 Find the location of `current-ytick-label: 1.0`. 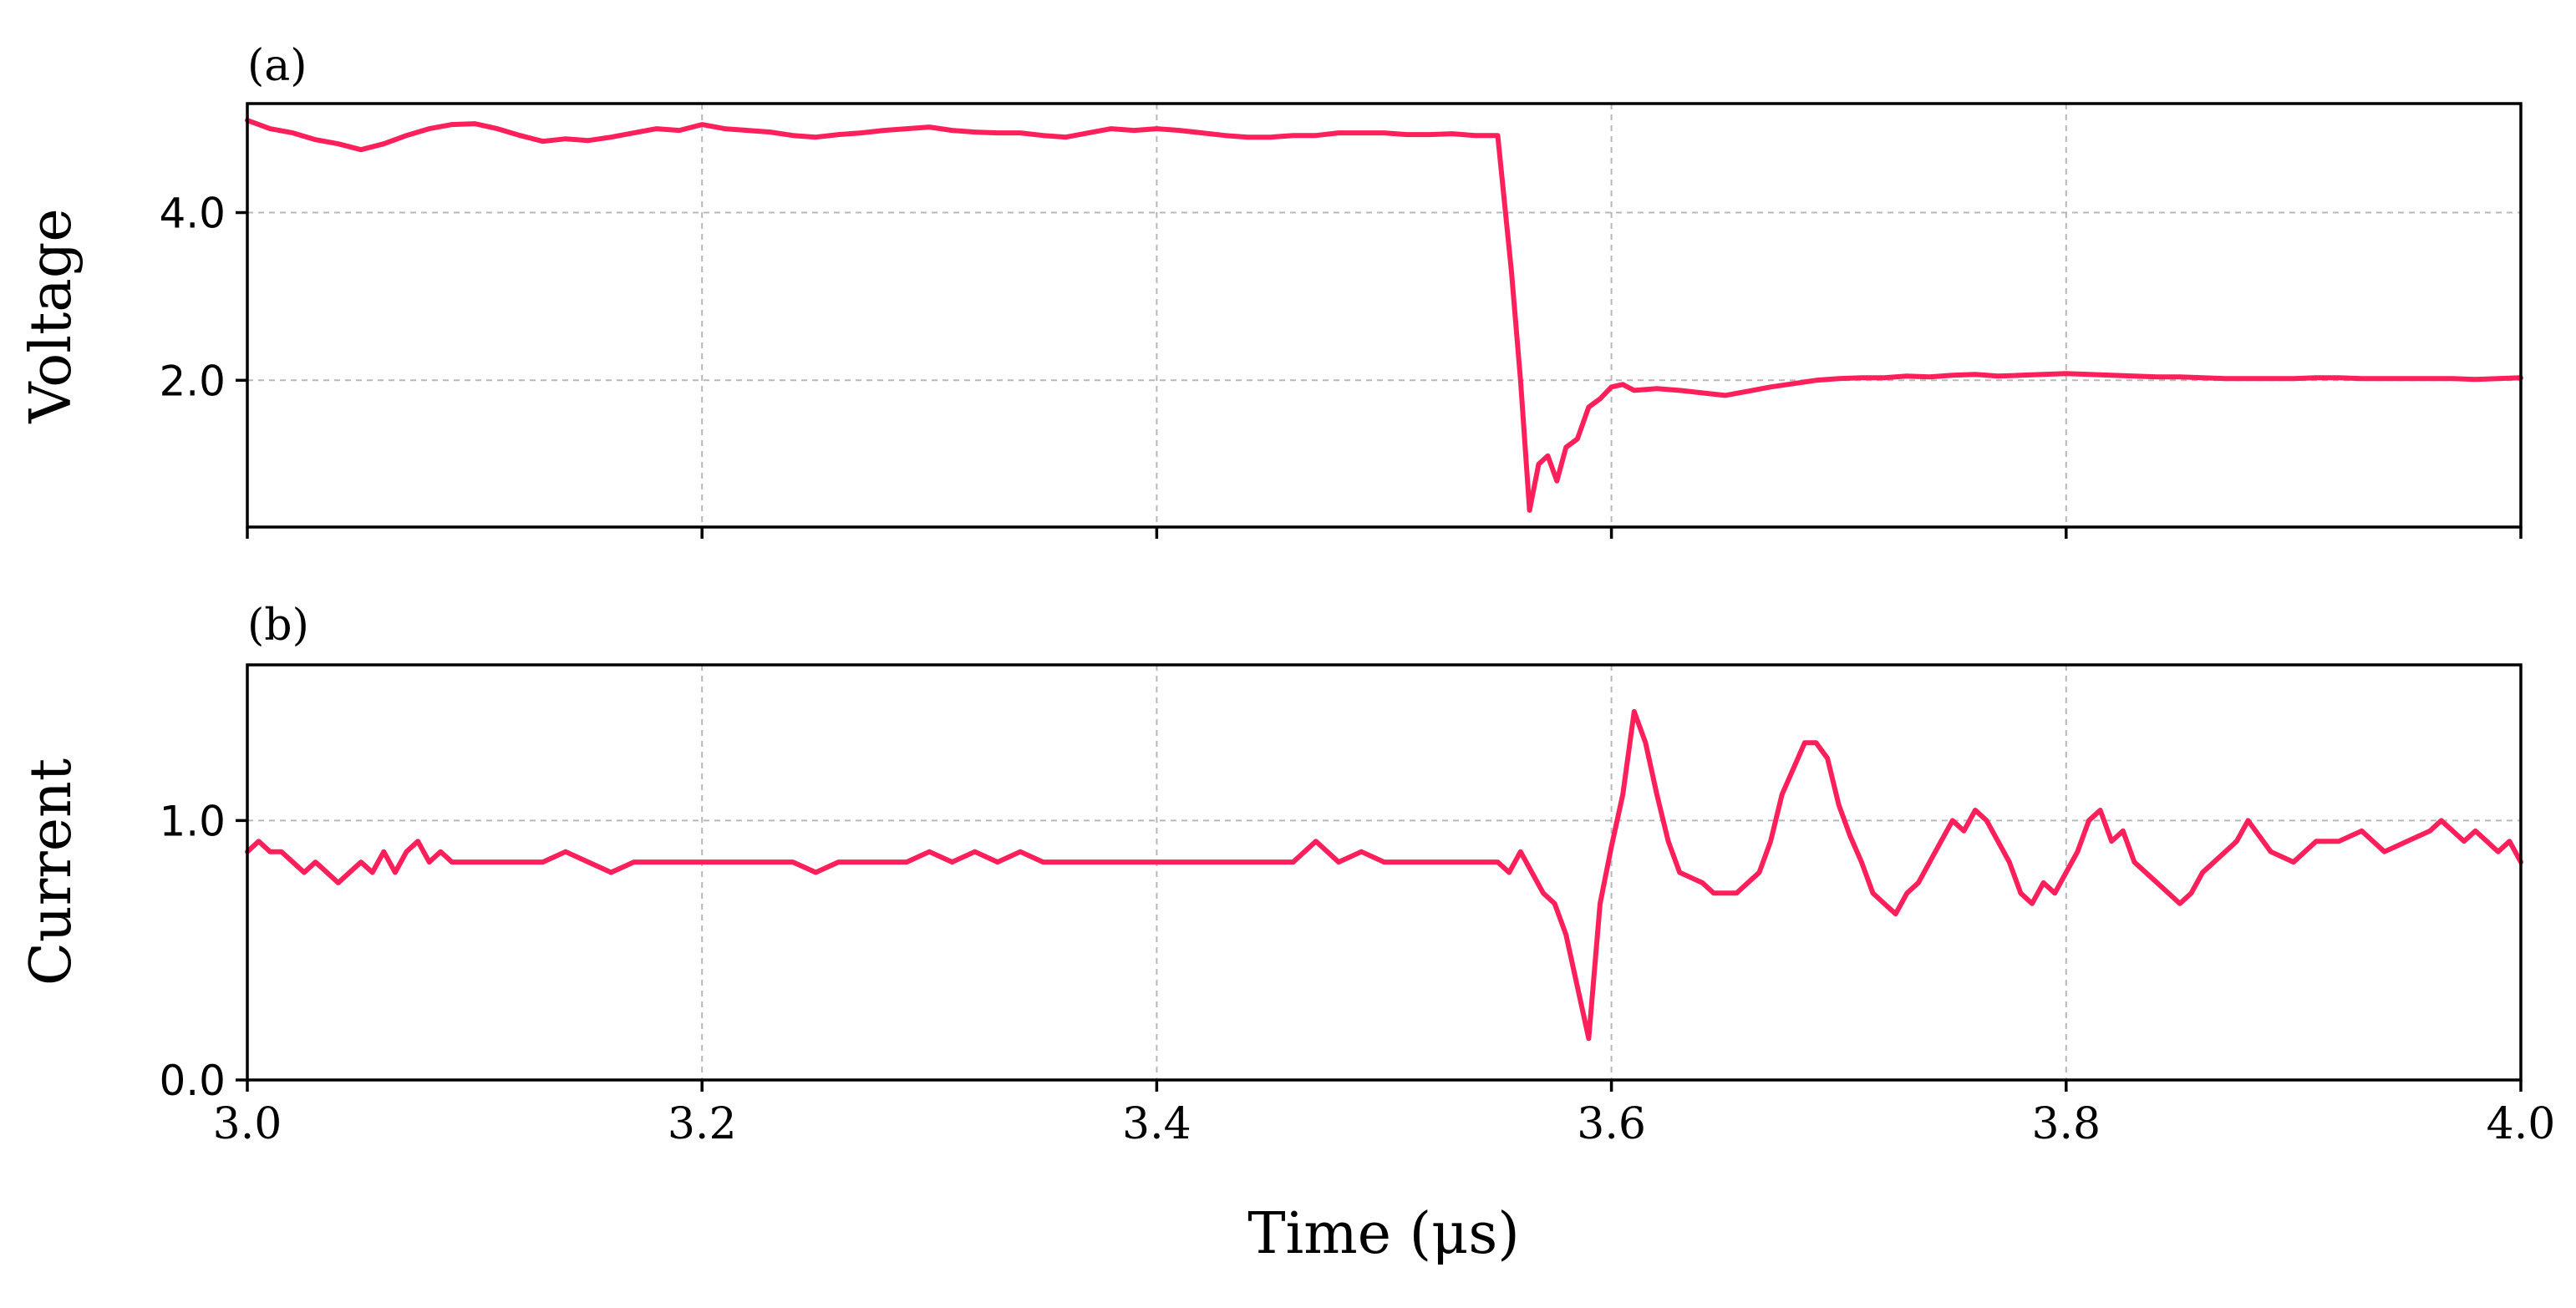

current-ytick-label: 1.0 is located at coordinates (192, 821).